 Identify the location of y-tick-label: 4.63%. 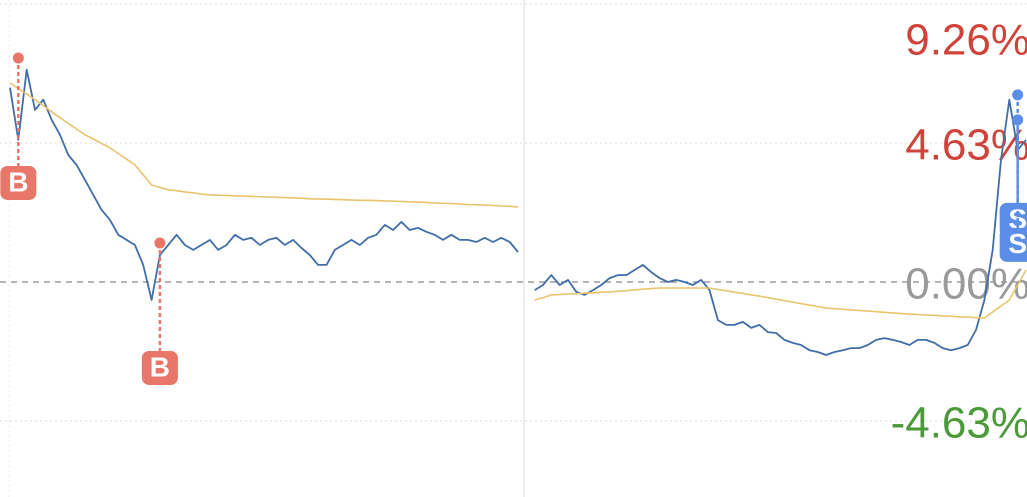
(966, 145).